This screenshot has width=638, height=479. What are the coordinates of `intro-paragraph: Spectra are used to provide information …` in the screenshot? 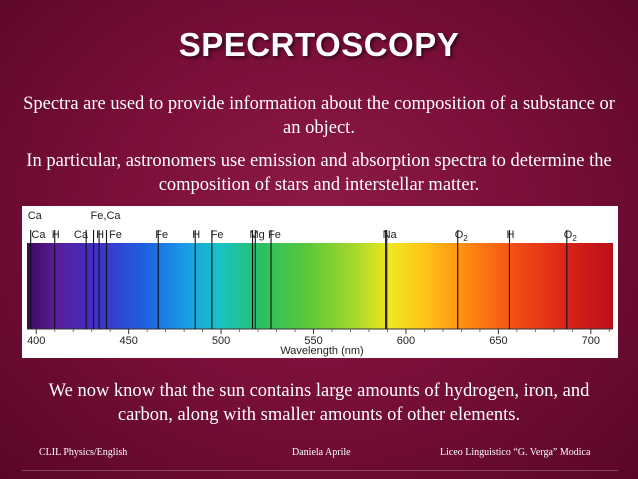 It's located at (319, 116).